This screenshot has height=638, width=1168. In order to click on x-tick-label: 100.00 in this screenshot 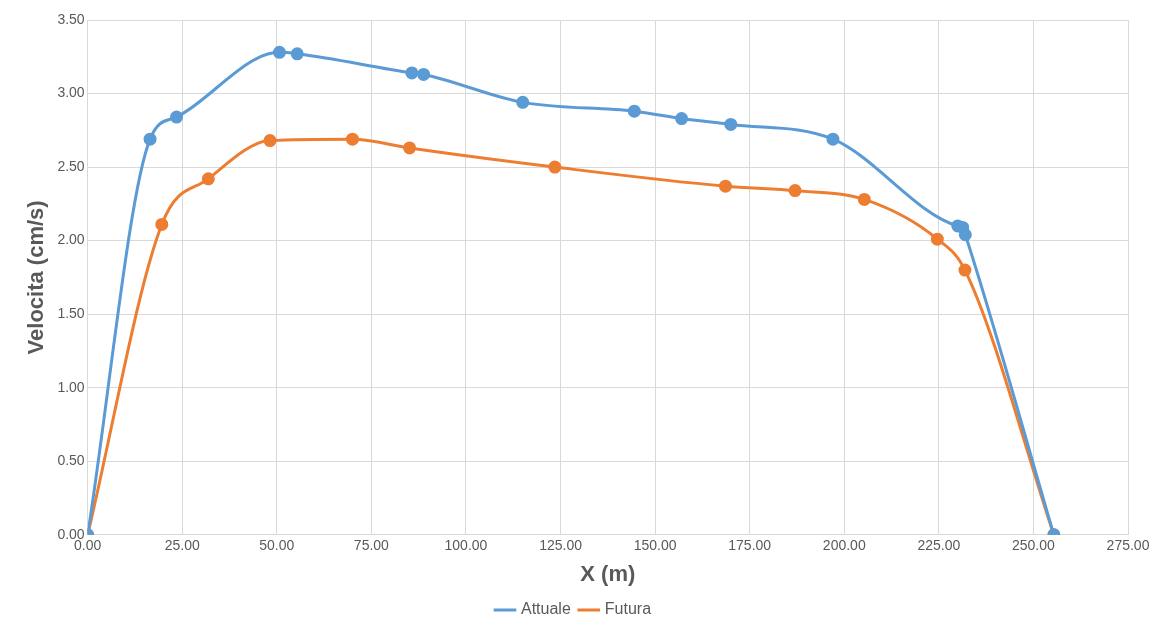, I will do `click(466, 545)`.